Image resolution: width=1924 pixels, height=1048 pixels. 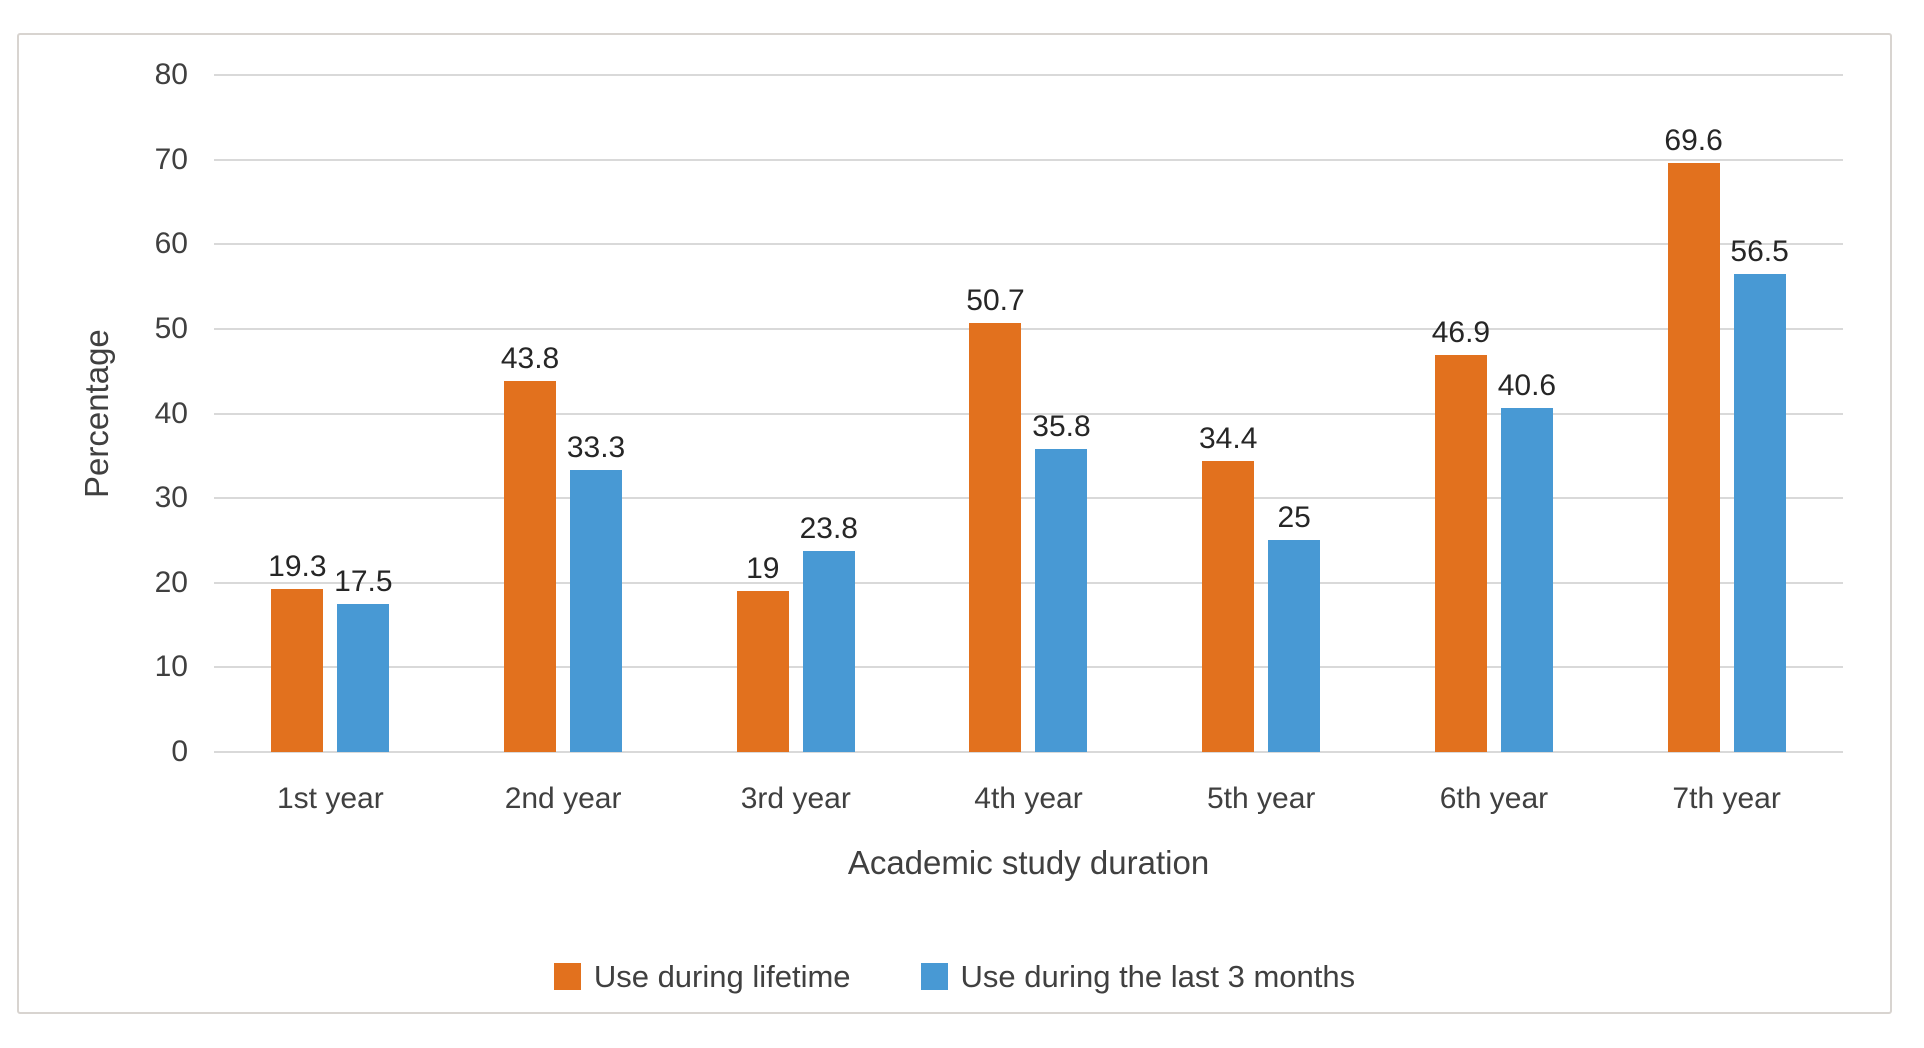 What do you see at coordinates (1461, 535) in the screenshot?
I see `bar-lifetime-6th-year: 46.9` at bounding box center [1461, 535].